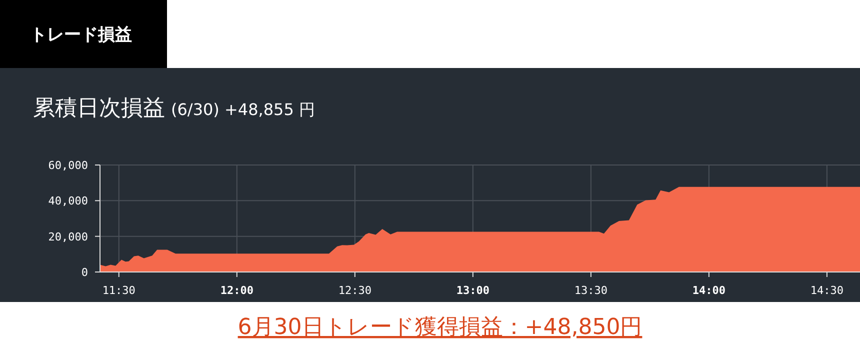 The width and height of the screenshot is (860, 345). Describe the element at coordinates (591, 290) in the screenshot. I see `x-tick-label: 13:30` at that location.